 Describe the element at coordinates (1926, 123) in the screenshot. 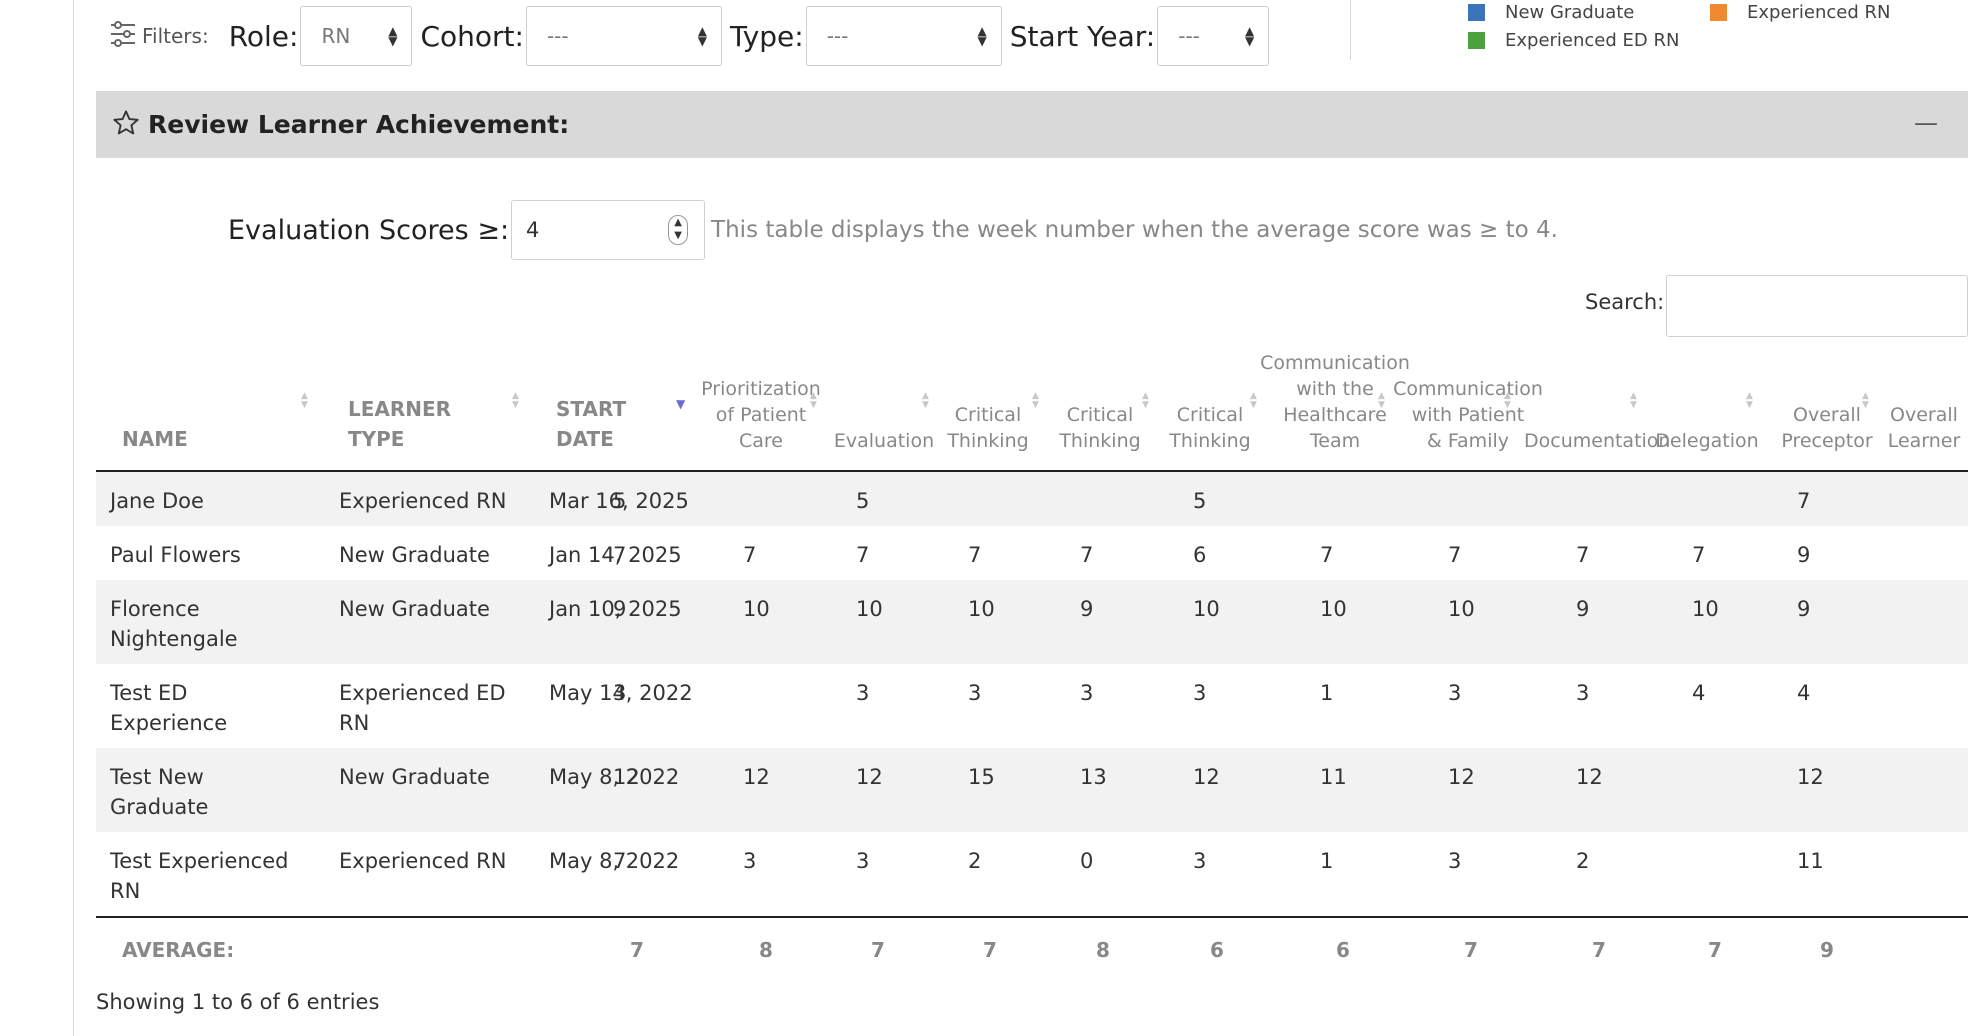

I see `collapse-button: —` at that location.